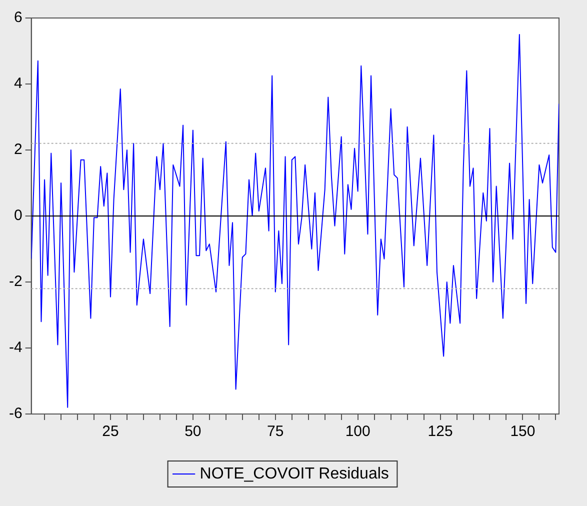 The image size is (587, 506). What do you see at coordinates (357, 431) in the screenshot?
I see `x-tick-label: 100` at bounding box center [357, 431].